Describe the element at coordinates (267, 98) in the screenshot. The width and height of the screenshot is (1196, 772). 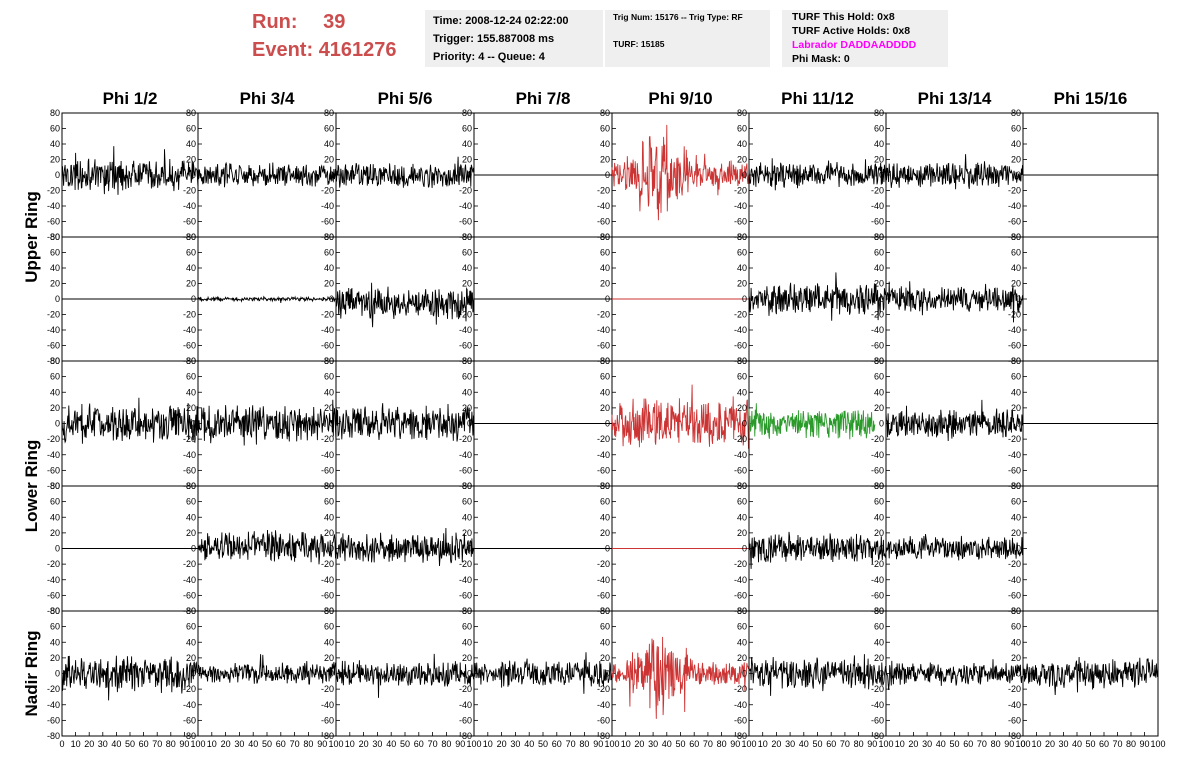
I see `column-title: Phi 3/4` at that location.